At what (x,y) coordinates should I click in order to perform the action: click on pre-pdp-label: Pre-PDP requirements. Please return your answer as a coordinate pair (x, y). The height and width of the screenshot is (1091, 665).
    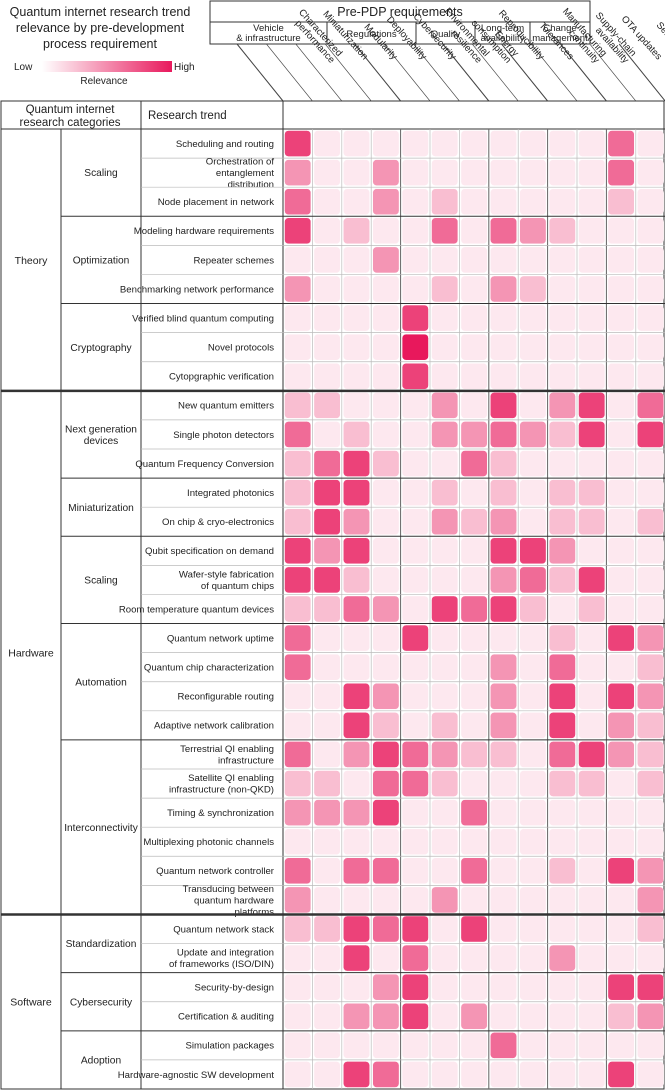
    Looking at the image, I should click on (400, 12).